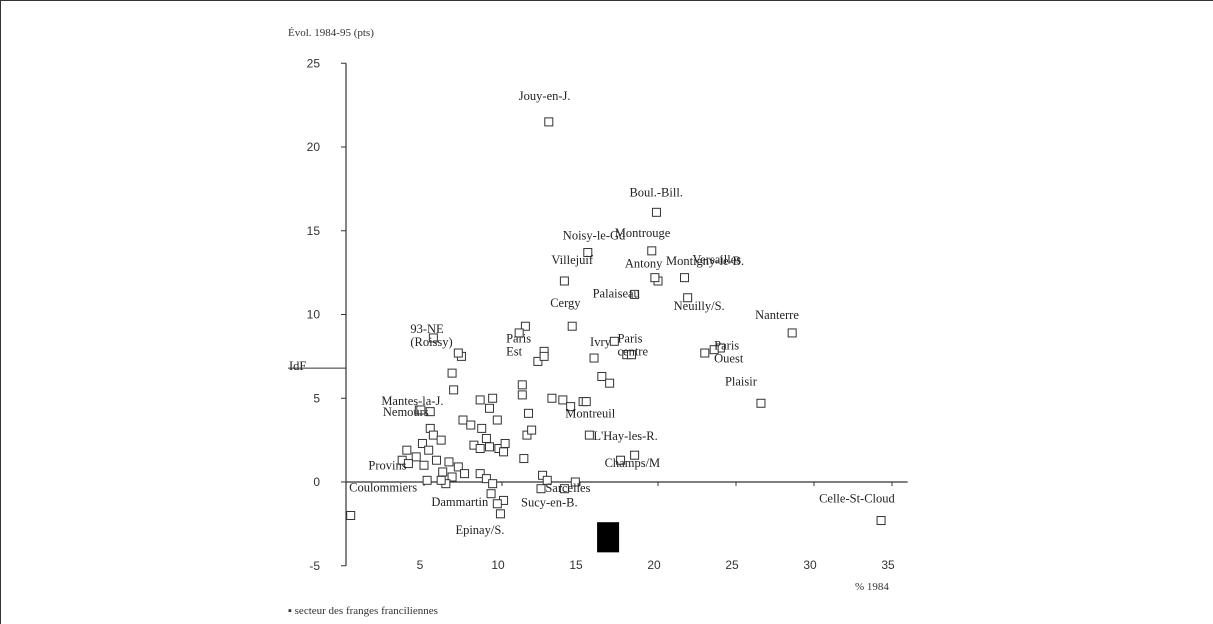  I want to click on point-label: Nemours, so click(406, 412).